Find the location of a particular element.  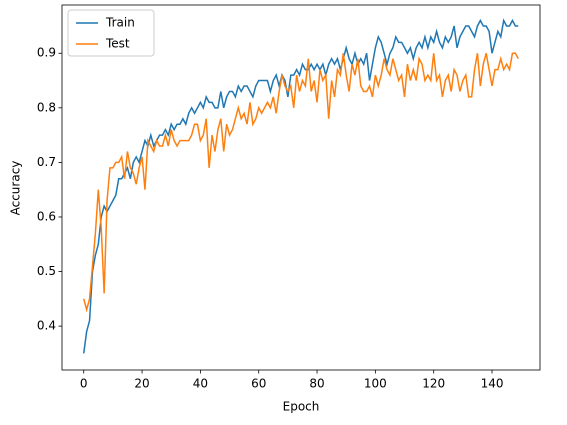

y-tick-label: 0.9 is located at coordinates (46, 53).